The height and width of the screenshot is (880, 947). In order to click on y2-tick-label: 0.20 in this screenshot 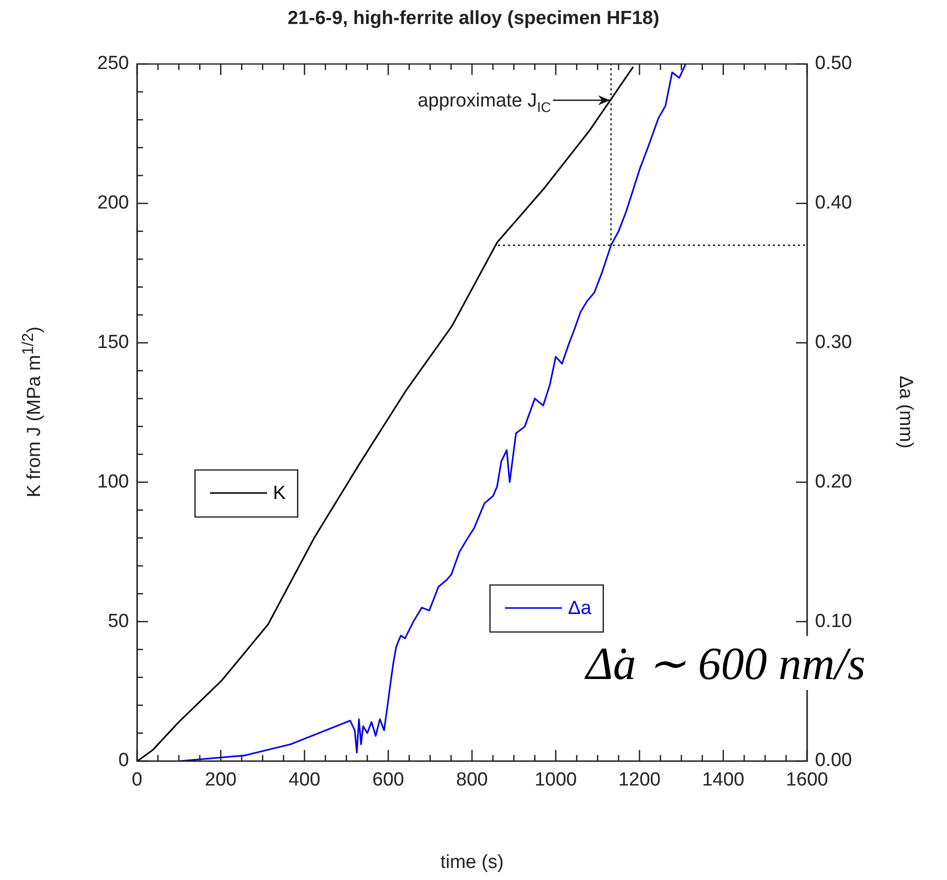, I will do `click(833, 481)`.